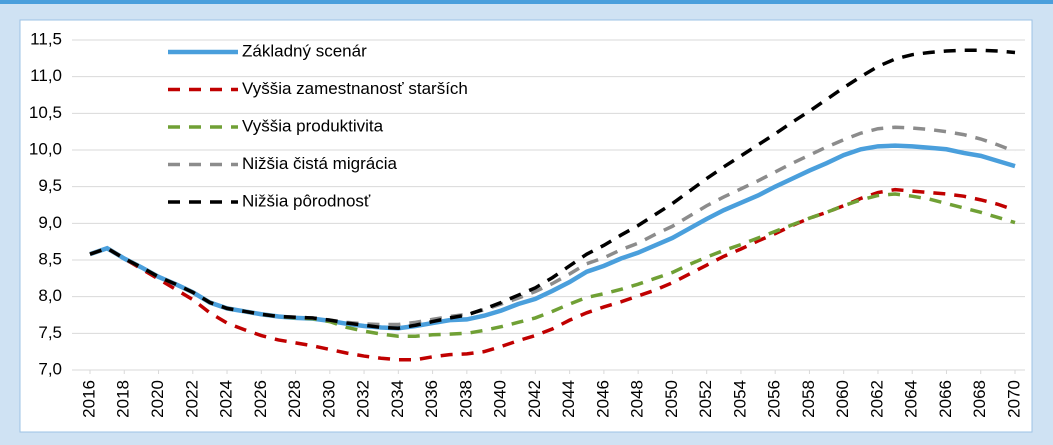 The image size is (1053, 445). I want to click on y-tick-label: 7,5, so click(50, 332).